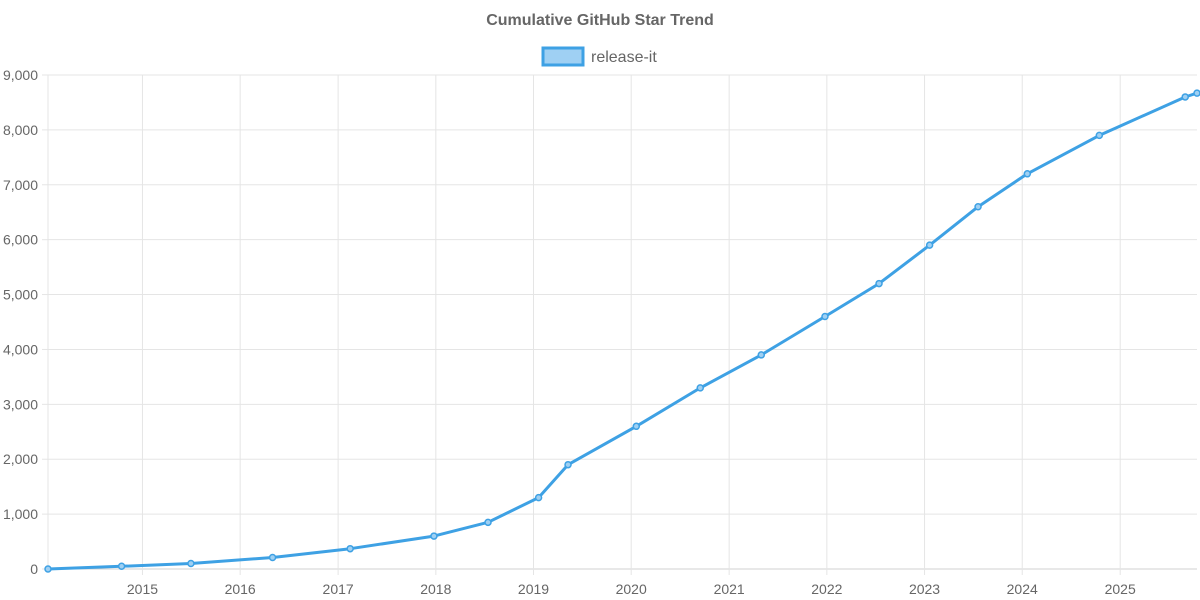  I want to click on chart-title: Cumulative GitHub Star Trend, so click(600, 20).